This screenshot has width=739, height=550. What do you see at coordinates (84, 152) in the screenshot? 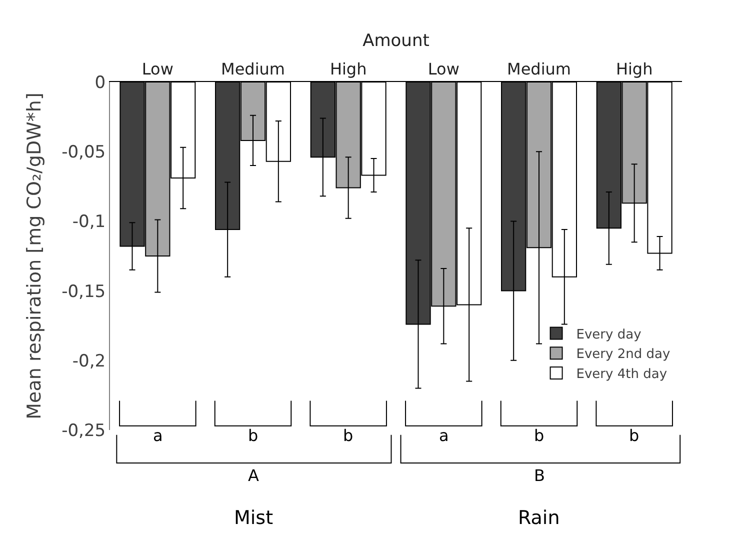
I see `y-tick-label: -0,05` at bounding box center [84, 152].